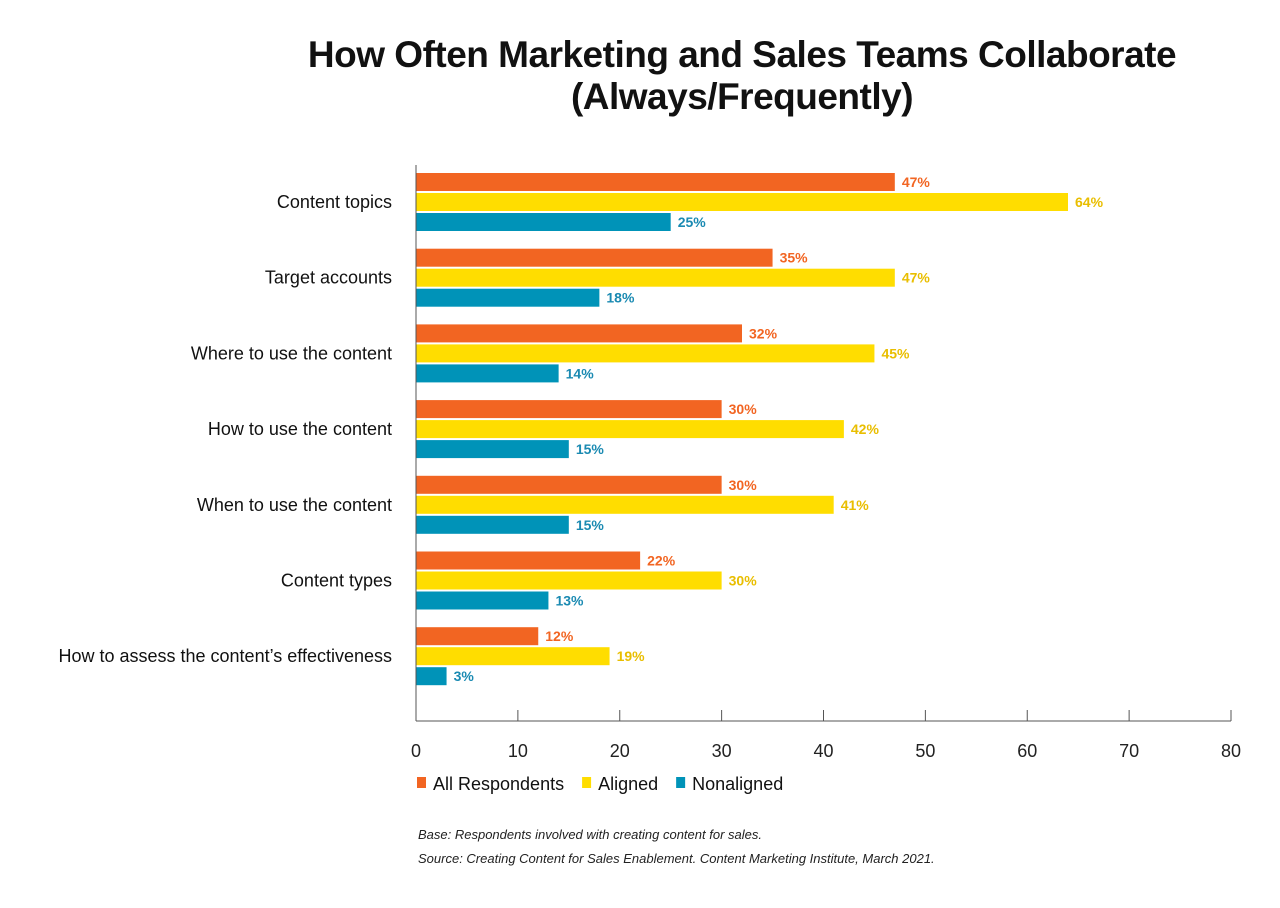  What do you see at coordinates (334, 202) in the screenshot?
I see `category-label: Content topics` at bounding box center [334, 202].